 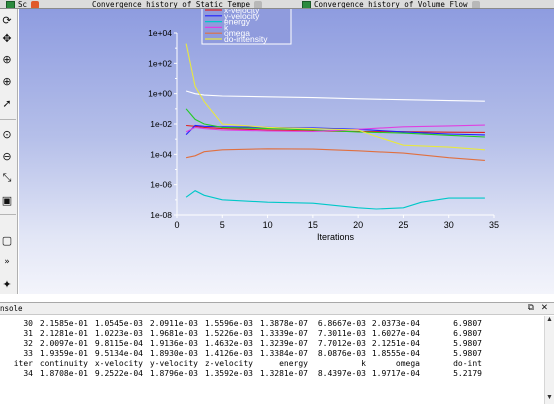 I want to click on tab-convergence-static-temperature: Convergence history of Static Tempe, so click(x=177, y=4).